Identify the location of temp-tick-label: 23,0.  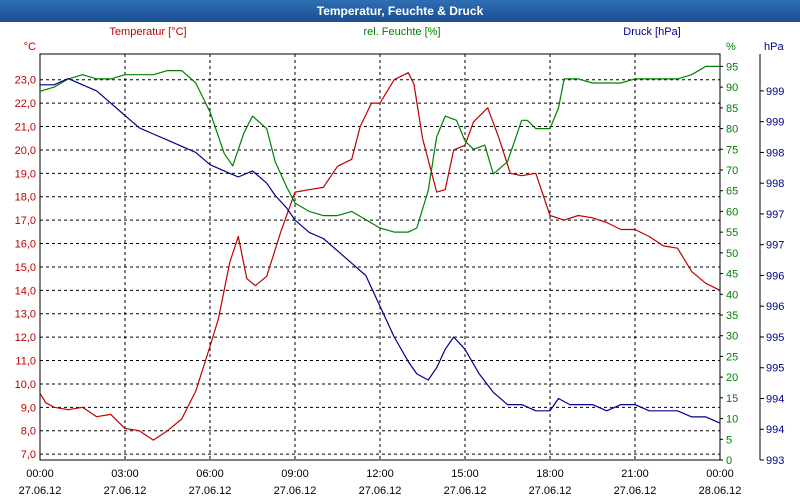
(25, 81).